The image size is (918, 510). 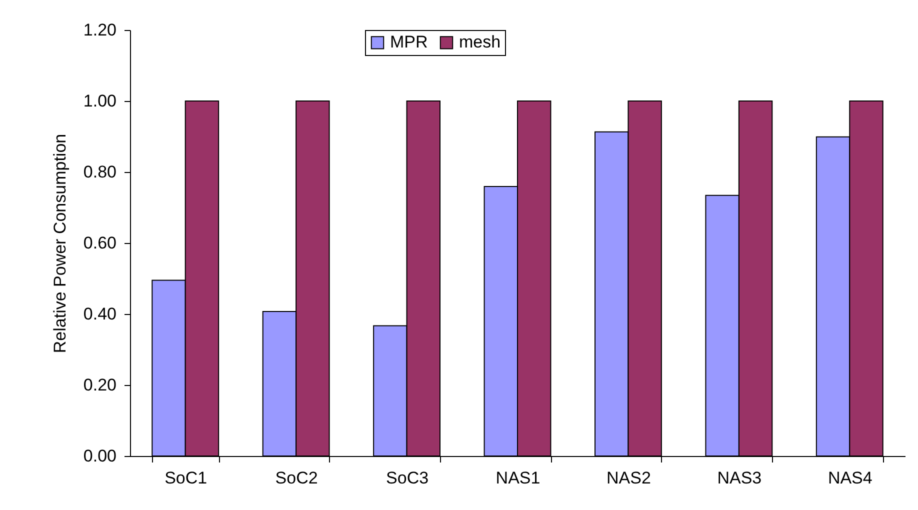 What do you see at coordinates (99, 30) in the screenshot?
I see `y-tick-label: 1.20` at bounding box center [99, 30].